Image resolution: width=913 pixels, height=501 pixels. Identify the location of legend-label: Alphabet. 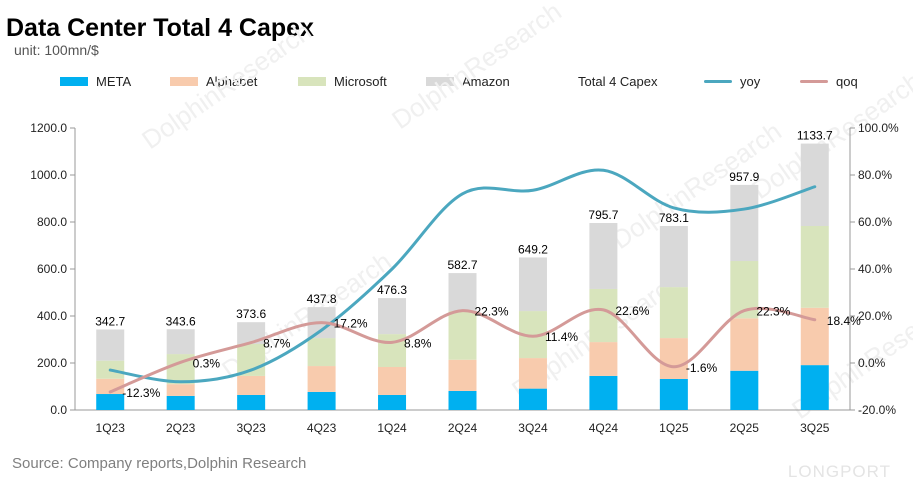
(232, 81).